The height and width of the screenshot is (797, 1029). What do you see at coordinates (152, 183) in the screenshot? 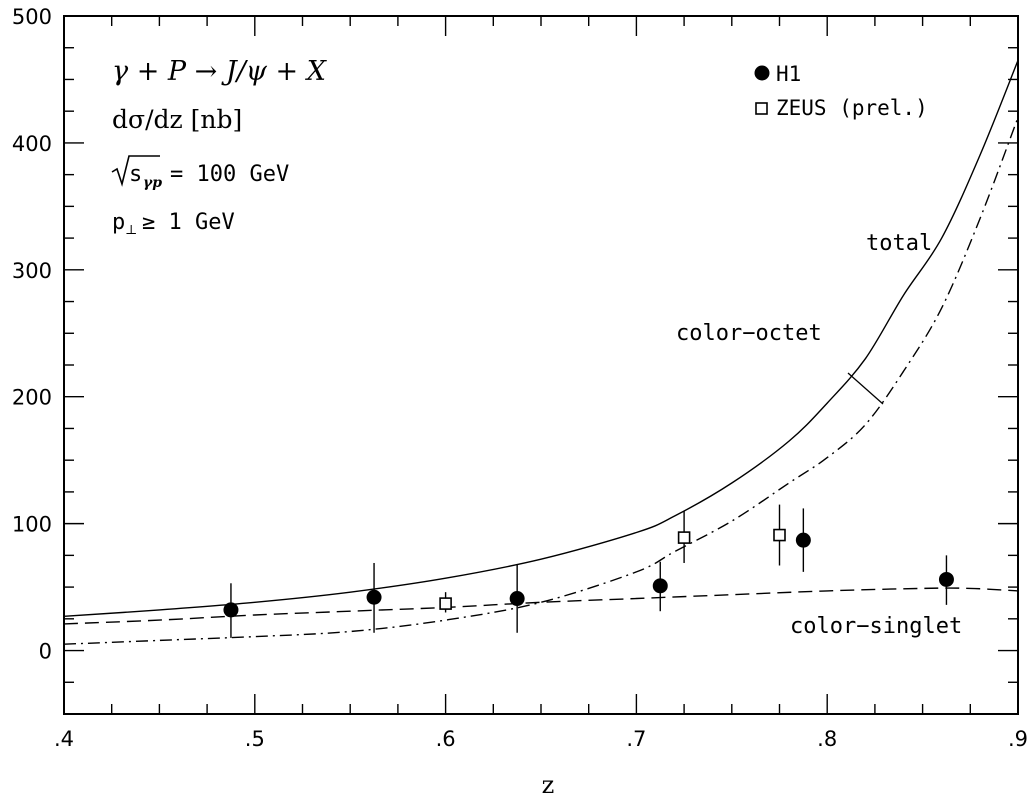
I see `energy-subscript: γp` at bounding box center [152, 183].